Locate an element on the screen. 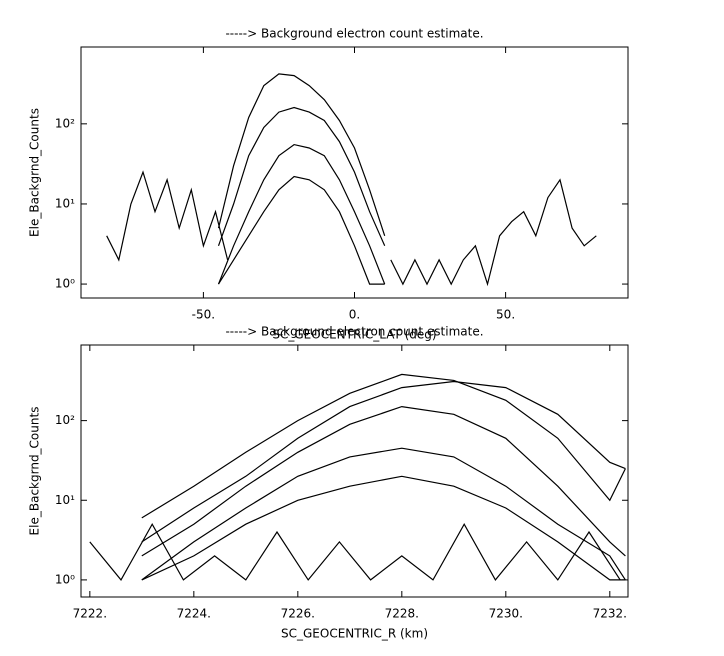  x-tick-label: 7222. is located at coordinates (90, 614).